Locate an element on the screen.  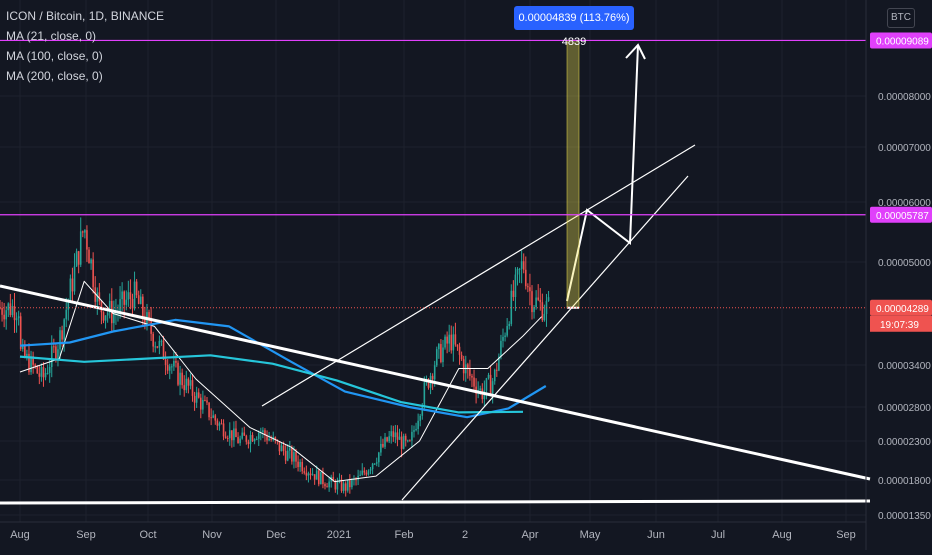
legend-ma-200: MA (200, close, 0) is located at coordinates (54, 76).